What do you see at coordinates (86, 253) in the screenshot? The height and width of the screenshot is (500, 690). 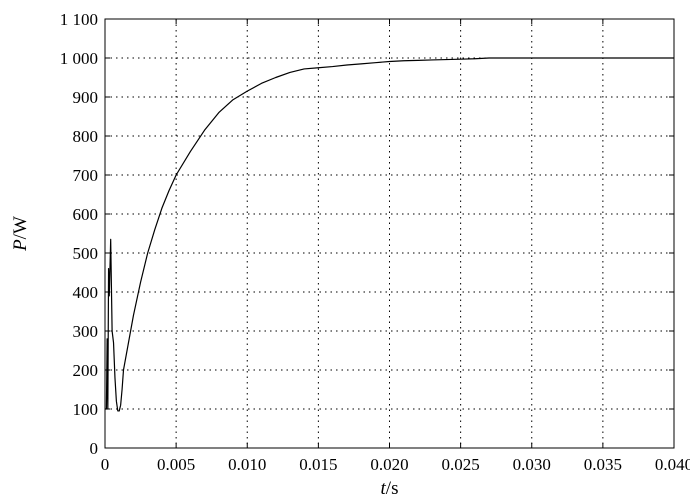 I see `y-tick-label: 500` at bounding box center [86, 253].